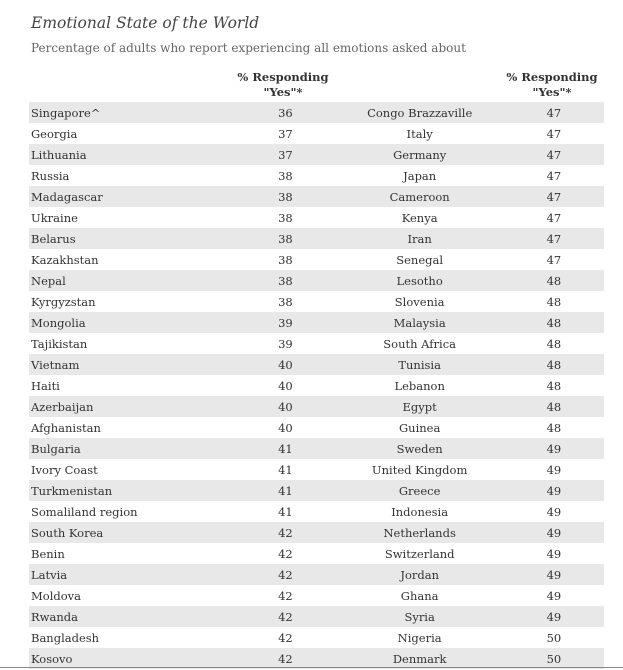  I want to click on table-row: Bulgaria 41 Sweden 49, so click(316, 448).